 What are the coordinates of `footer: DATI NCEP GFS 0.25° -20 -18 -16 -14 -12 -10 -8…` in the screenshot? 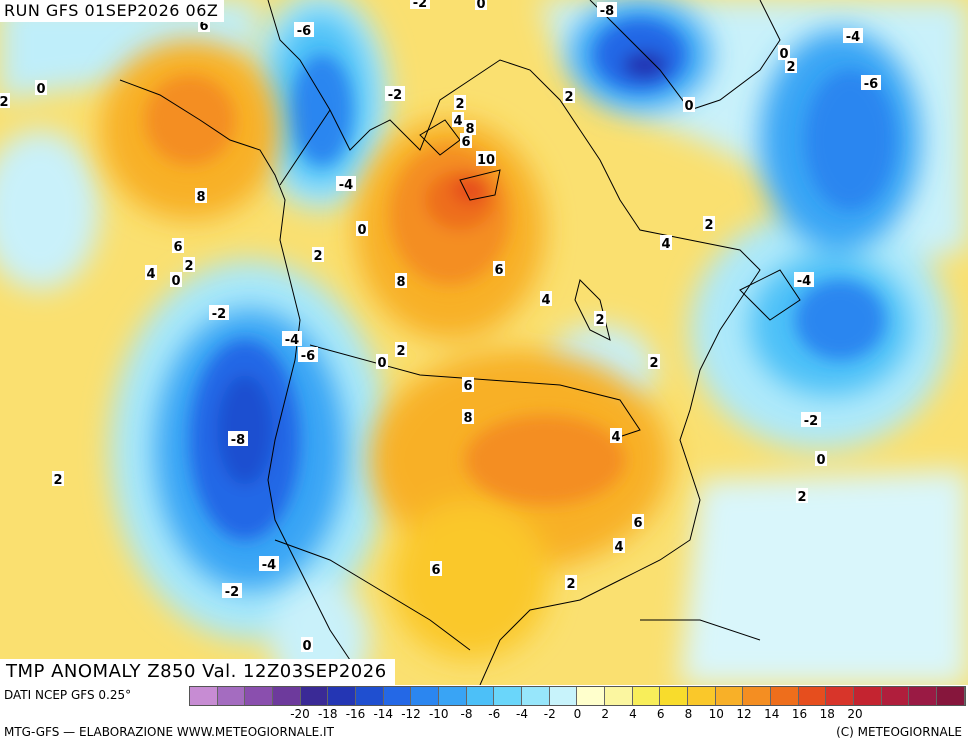 It's located at (484, 715).